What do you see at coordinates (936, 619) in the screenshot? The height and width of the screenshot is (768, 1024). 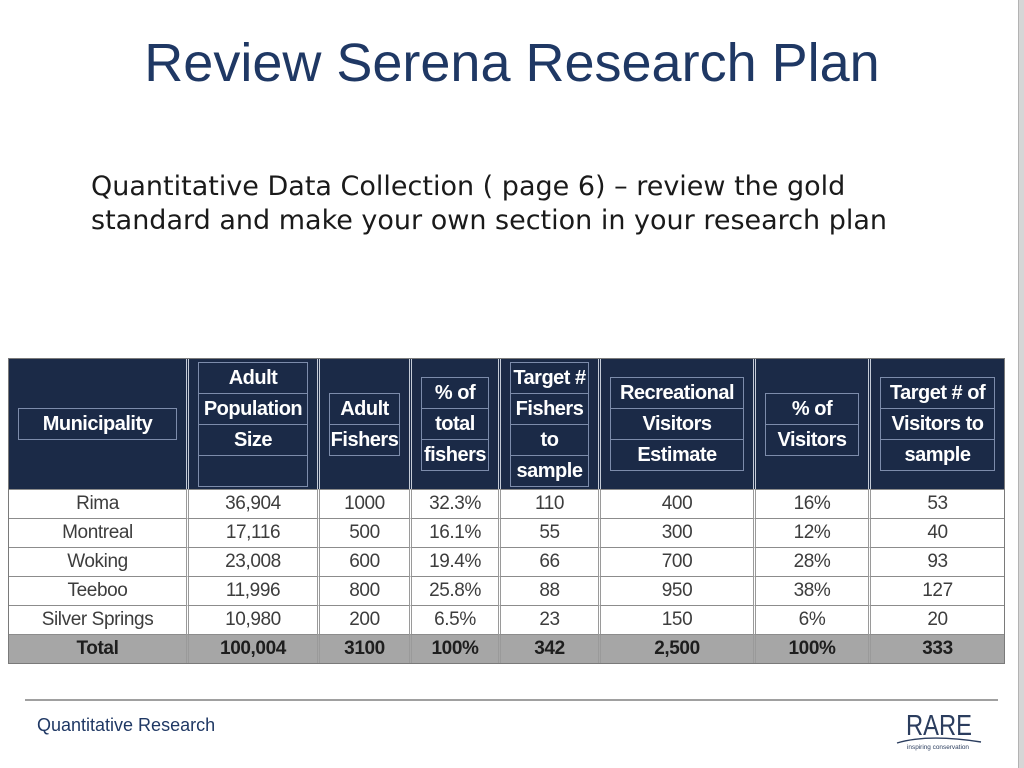 I see `table-cell: 20` at bounding box center [936, 619].